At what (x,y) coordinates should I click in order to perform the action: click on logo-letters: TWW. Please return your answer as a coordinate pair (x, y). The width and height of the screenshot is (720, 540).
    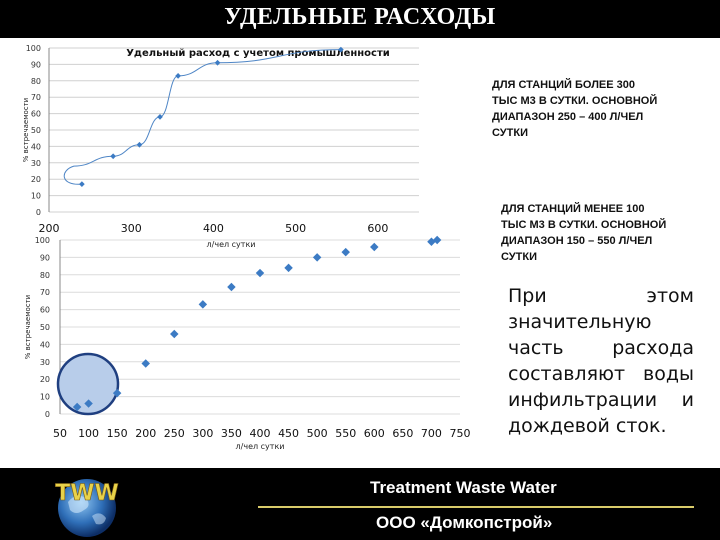
    Looking at the image, I should click on (87, 493).